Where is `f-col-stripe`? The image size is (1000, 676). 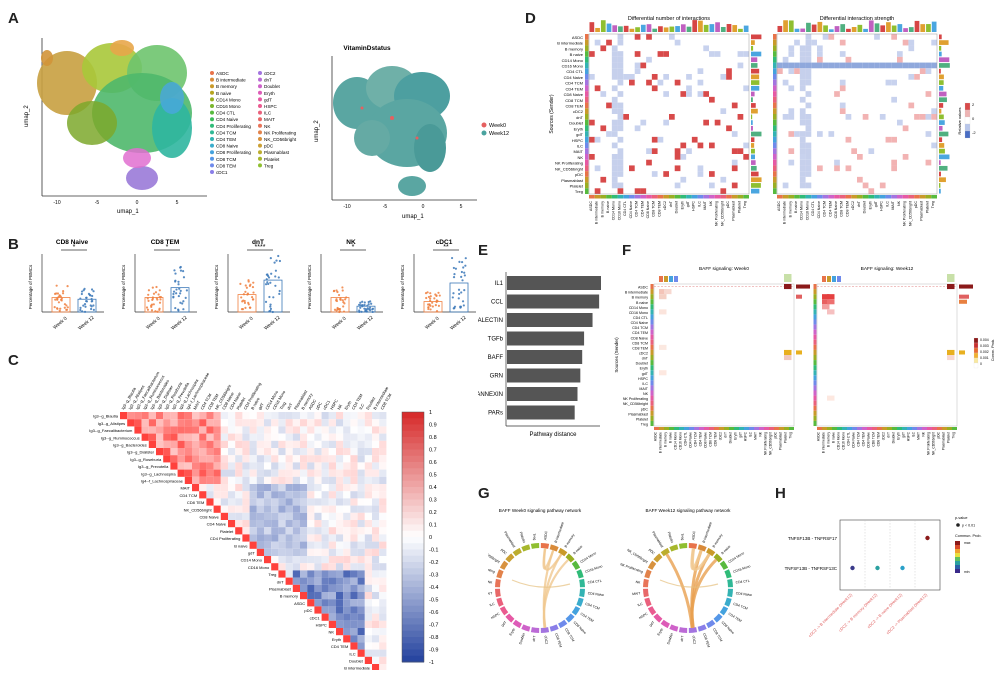 f-col-stripe is located at coordinates (909, 428).